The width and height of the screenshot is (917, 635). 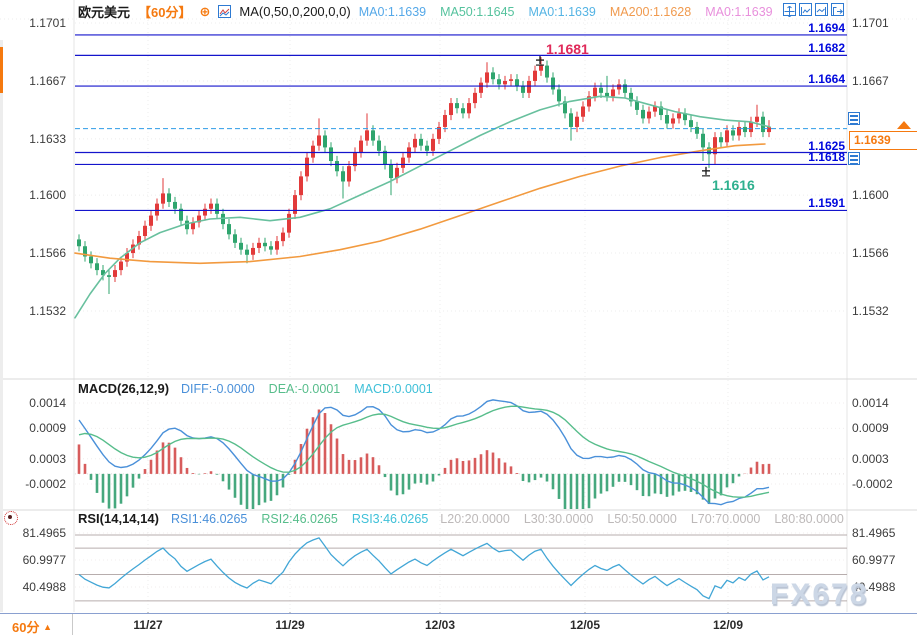 I want to click on date-label: 12/09, so click(x=728, y=625).